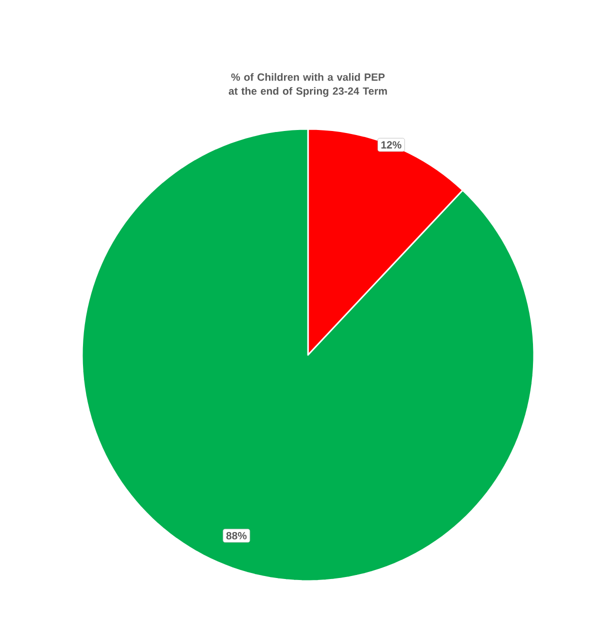  What do you see at coordinates (236, 536) in the screenshot?
I see `data-label: 88%` at bounding box center [236, 536].